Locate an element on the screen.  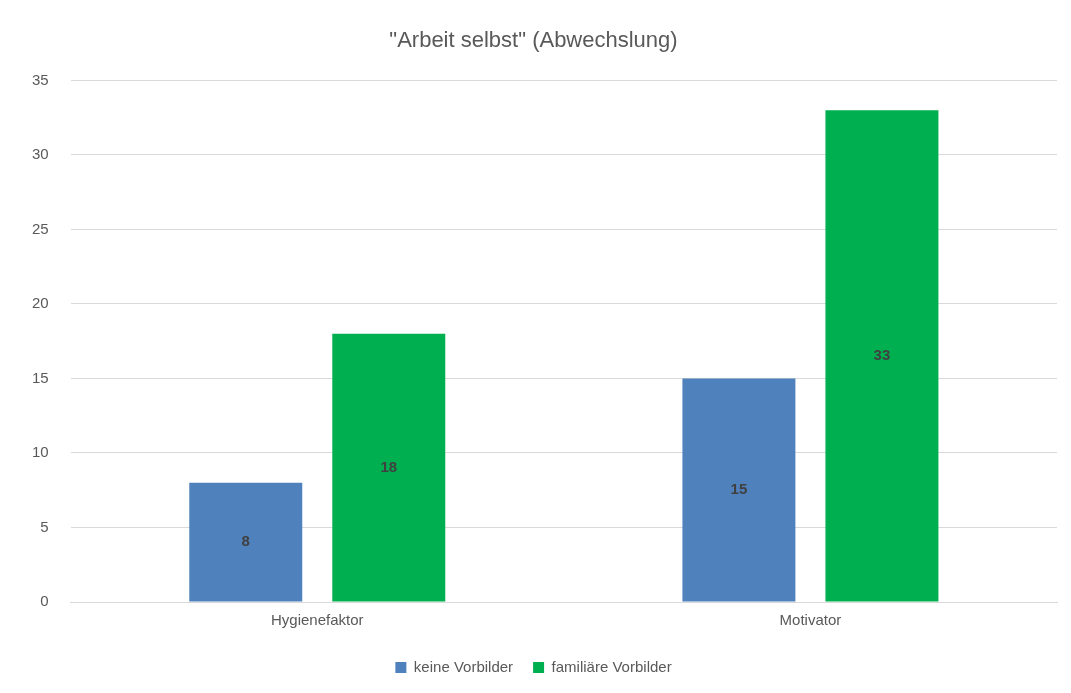
y-tick-label: 0 is located at coordinates (44, 601).